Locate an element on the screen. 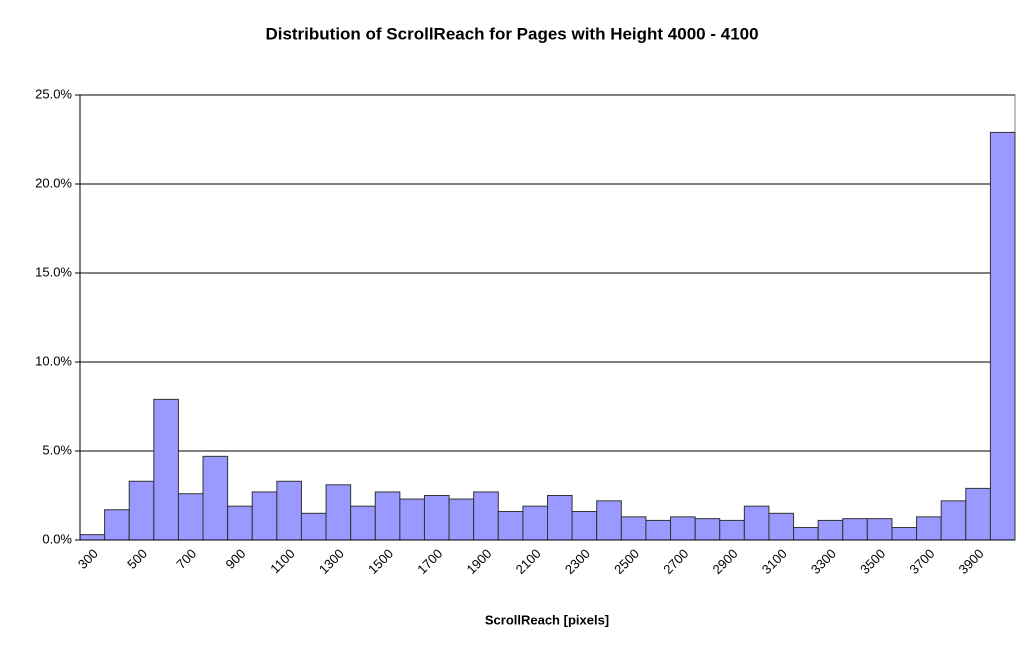 The height and width of the screenshot is (649, 1024). x-tick-label: 1700 is located at coordinates (429, 561).